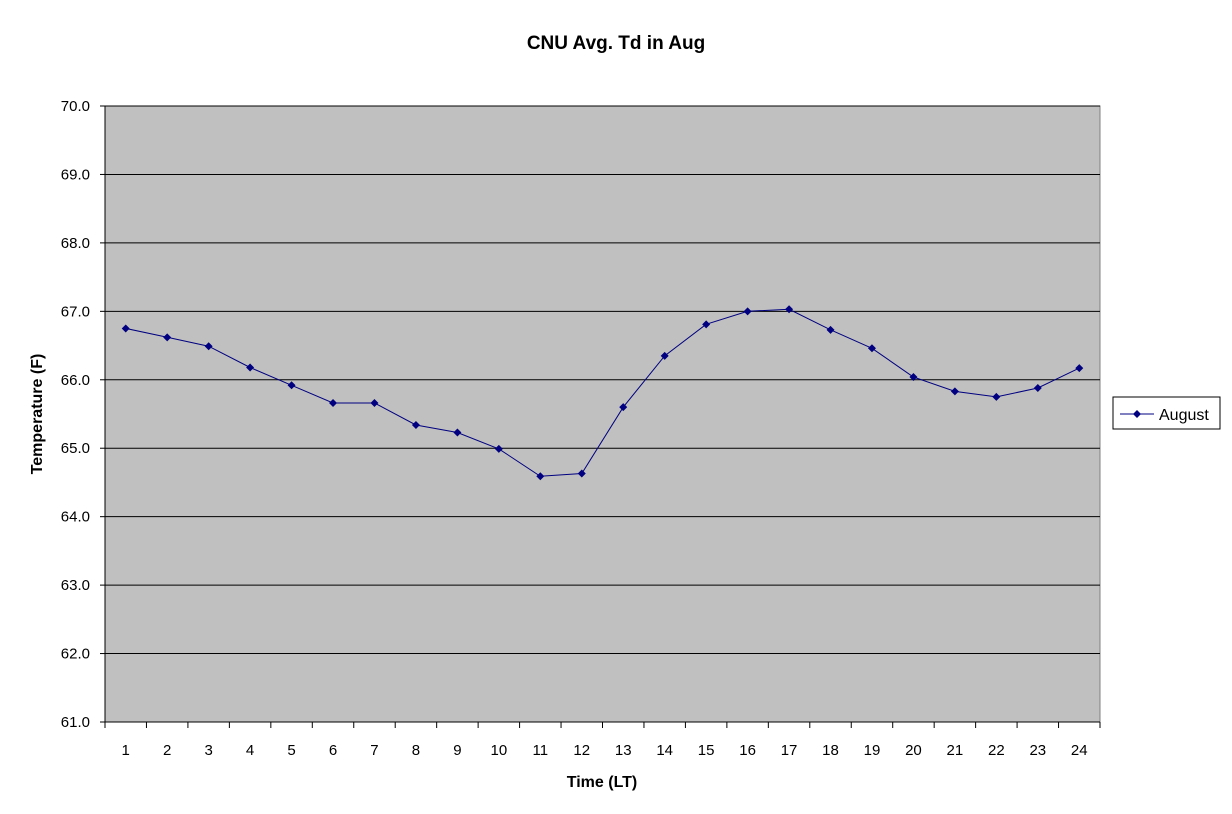 This screenshot has height=814, width=1232. What do you see at coordinates (75, 311) in the screenshot?
I see `y-tick-label: 67.0` at bounding box center [75, 311].